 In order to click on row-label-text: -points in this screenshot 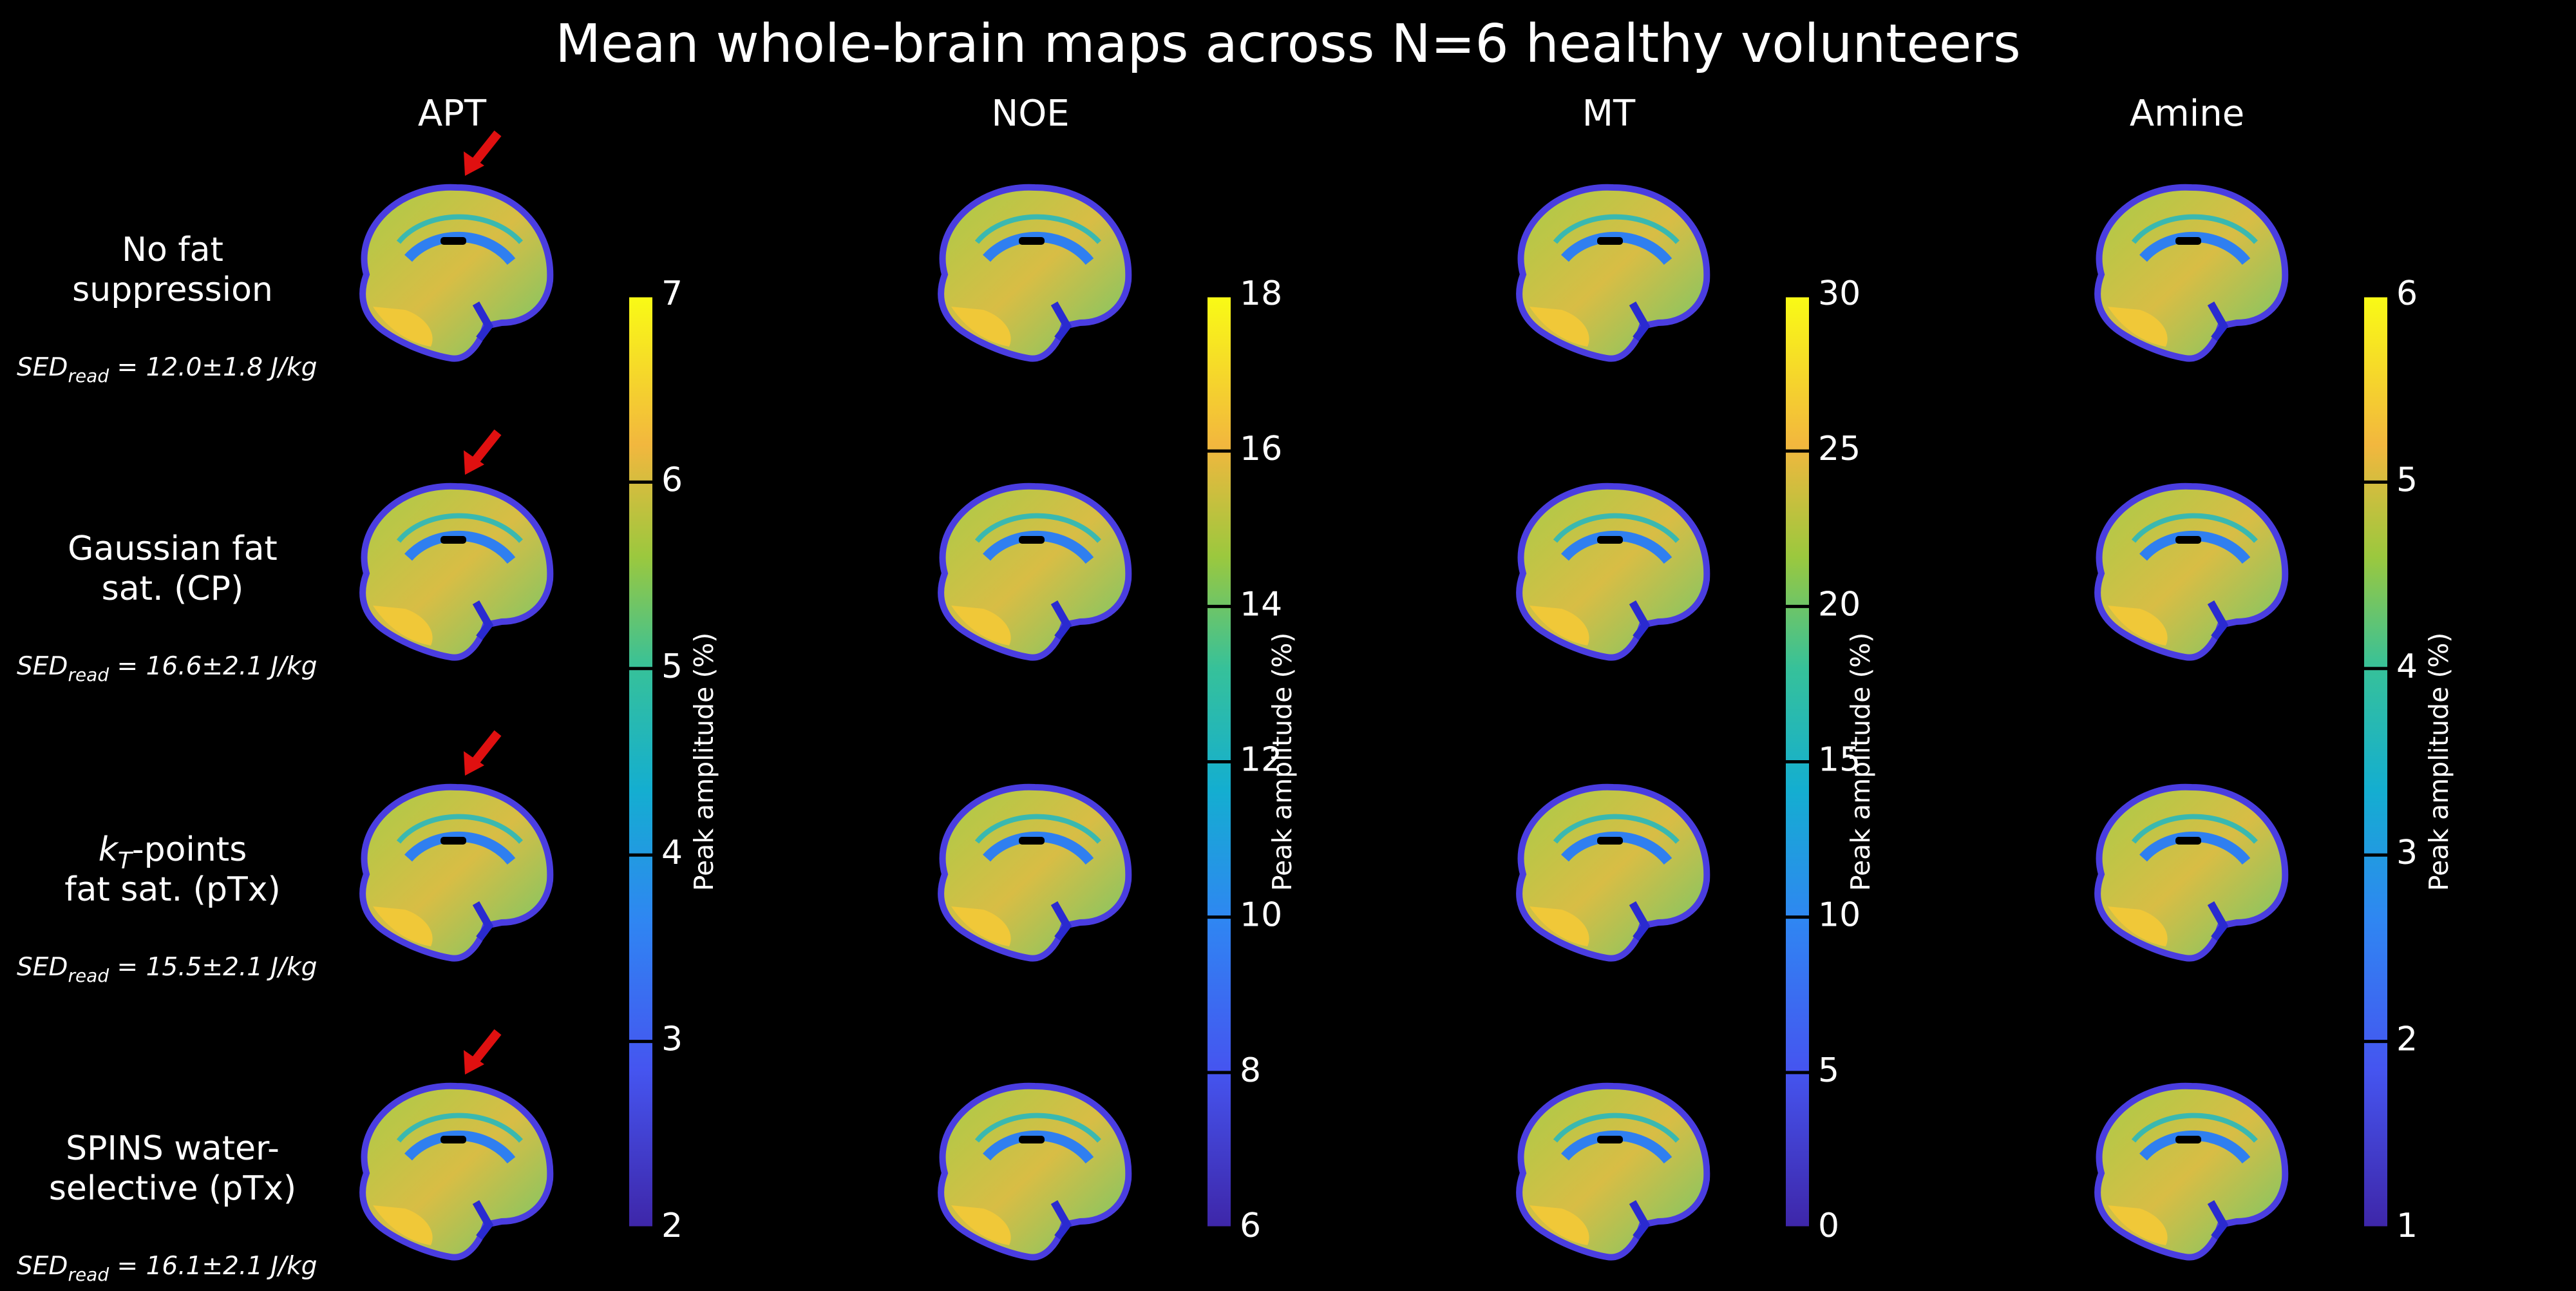, I will do `click(190, 849)`.